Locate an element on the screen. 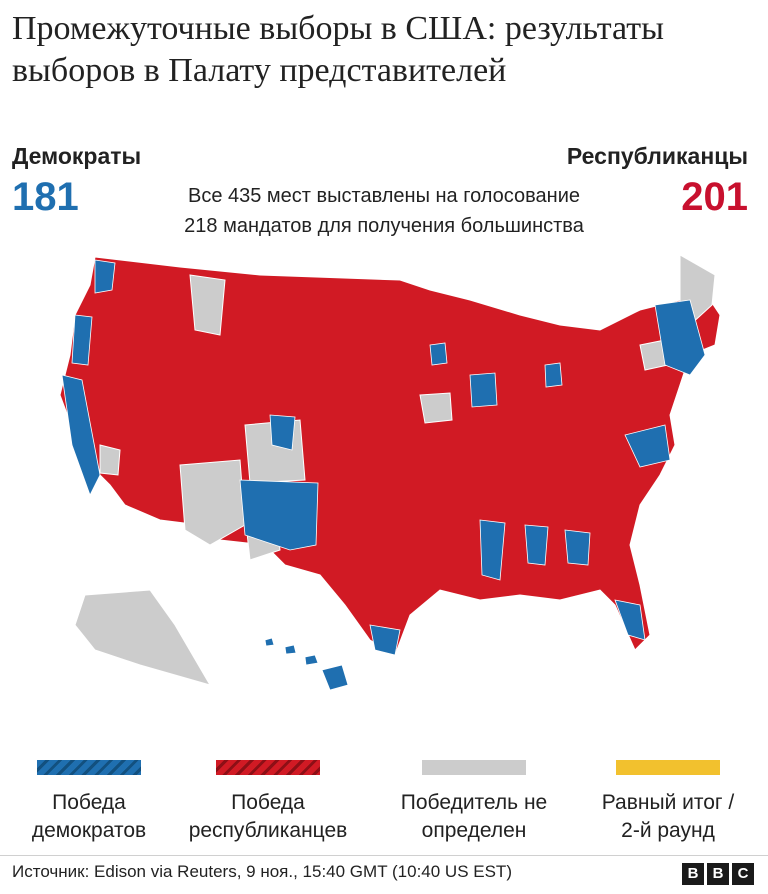  undecided-region-wisconsin is located at coordinates (436, 408).